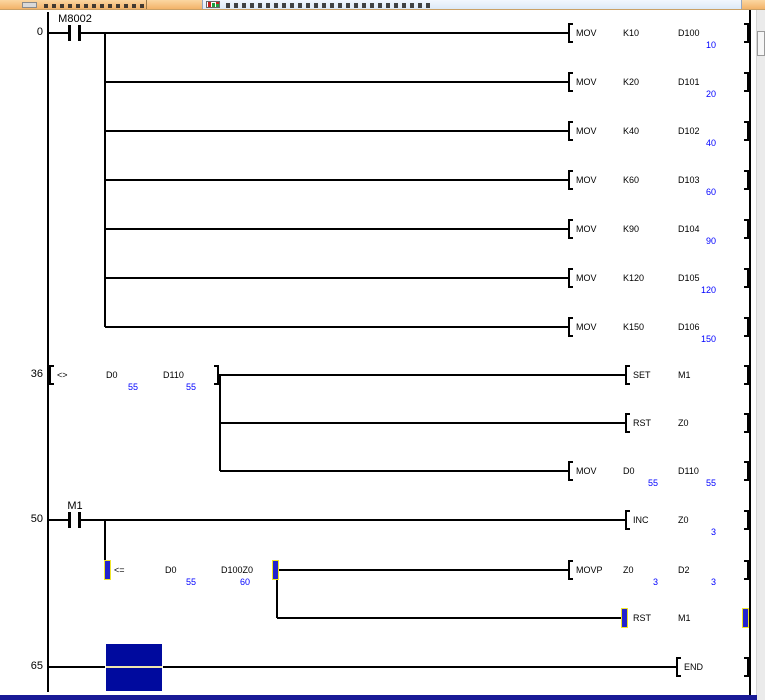  I want to click on operand-label: K60, so click(631, 180).